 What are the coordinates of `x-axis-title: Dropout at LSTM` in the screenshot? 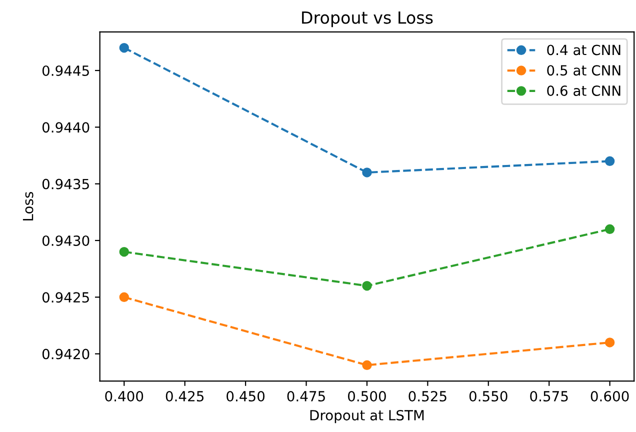 It's located at (367, 417).